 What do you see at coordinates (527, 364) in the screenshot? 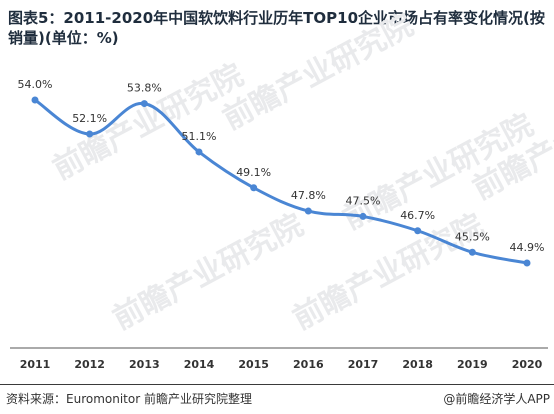
I see `x-tick-label: 2020` at bounding box center [527, 364].